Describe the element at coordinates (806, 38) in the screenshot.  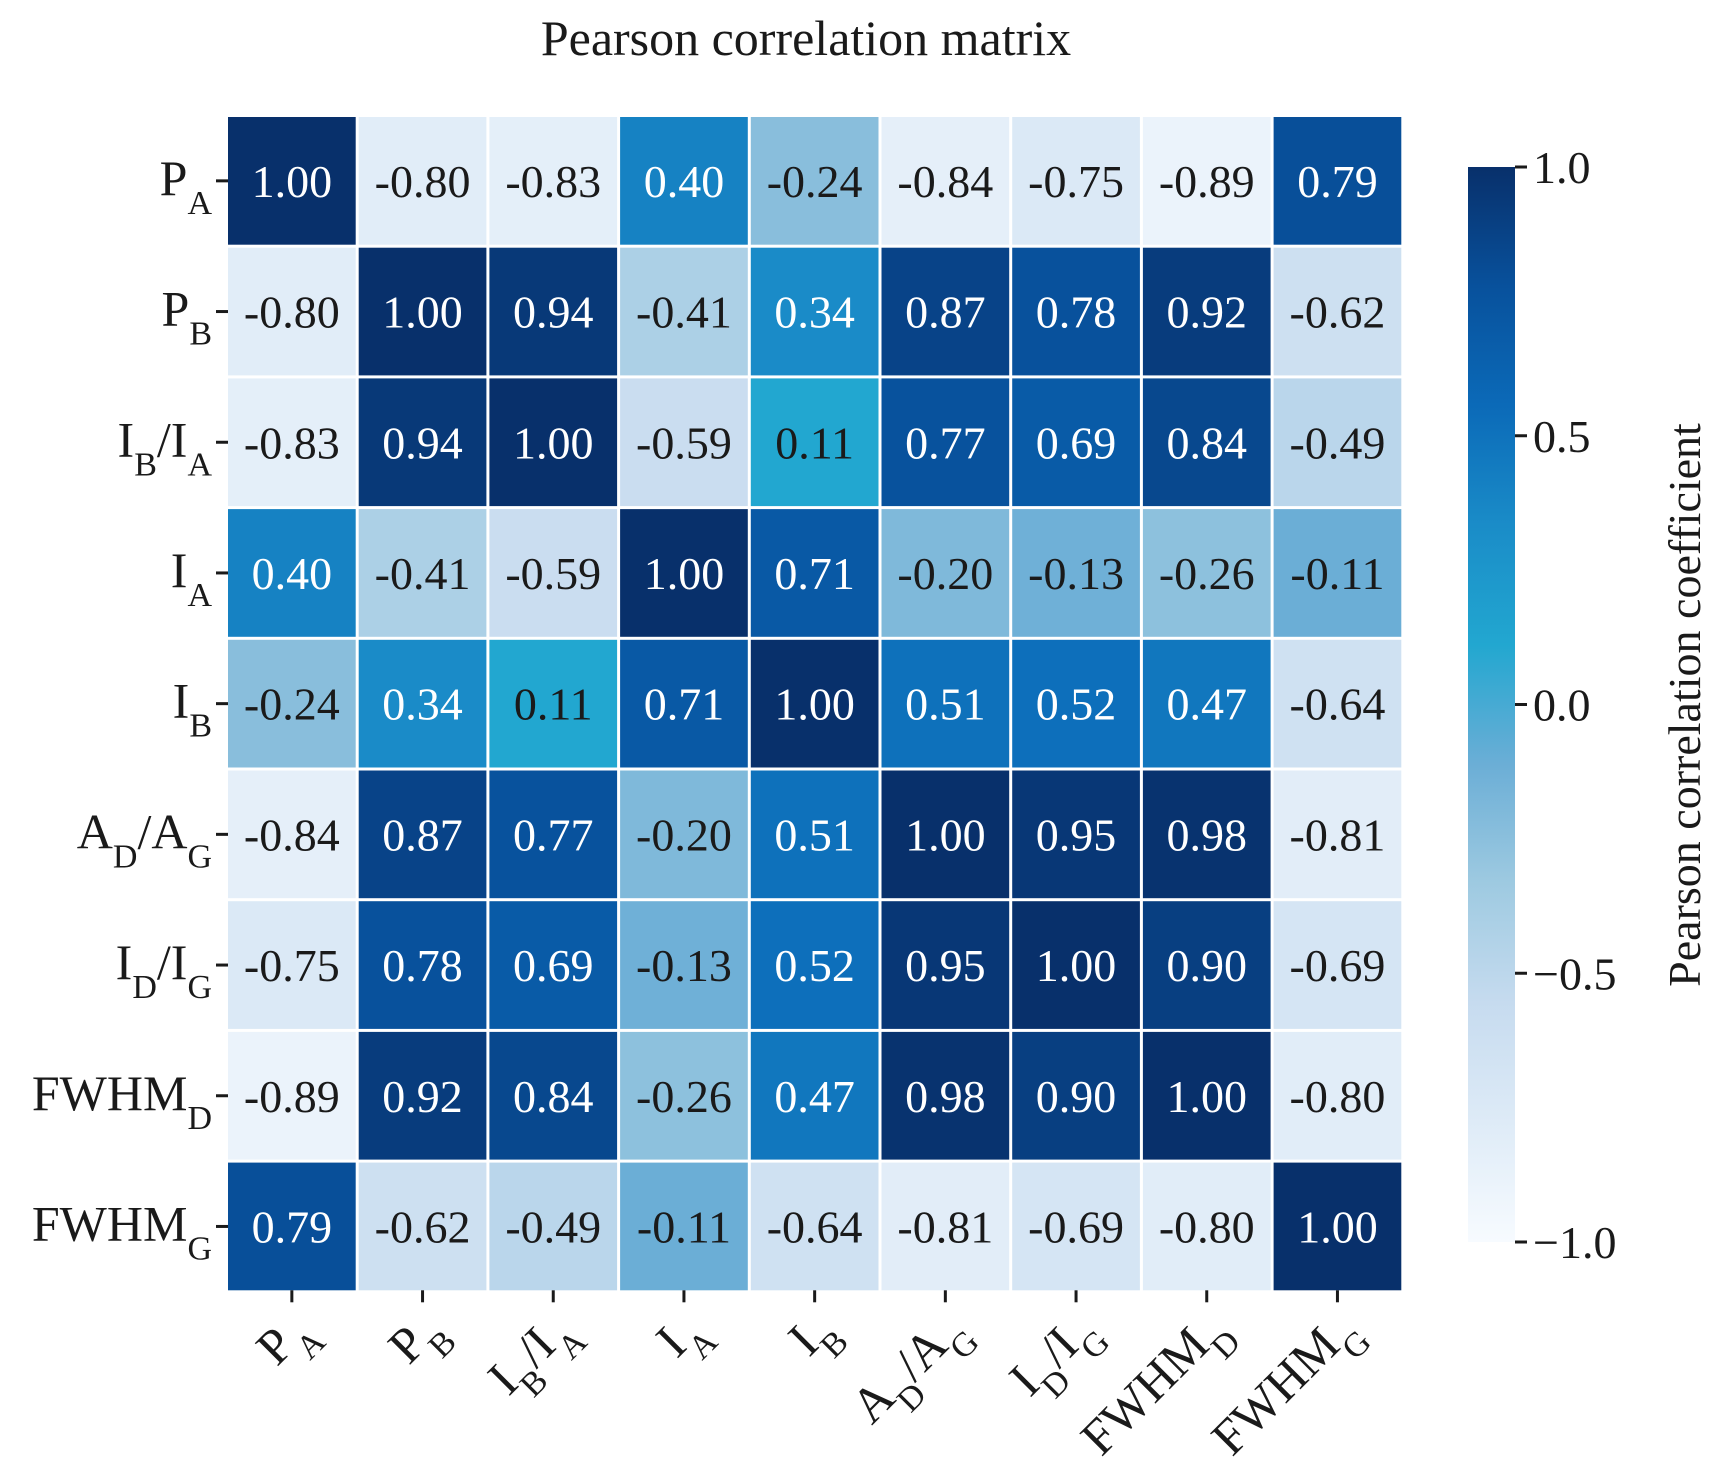
I see `chart-title: Pearson correlation matrix` at that location.